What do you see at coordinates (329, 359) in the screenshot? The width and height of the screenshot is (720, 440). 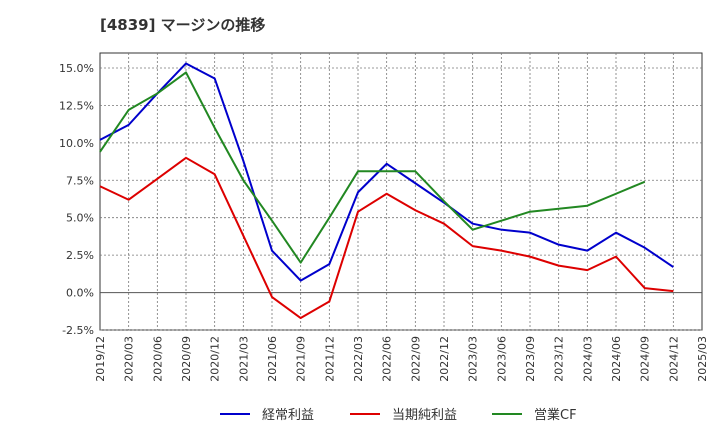 I see `x-tick-label: 2021/12` at bounding box center [329, 359].